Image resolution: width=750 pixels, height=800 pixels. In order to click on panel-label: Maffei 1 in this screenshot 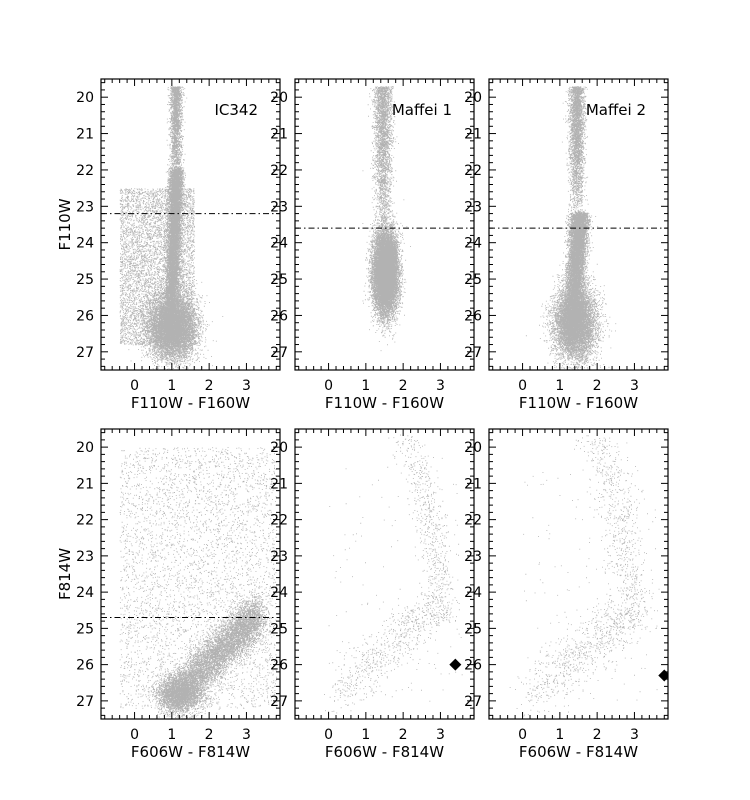, I will do `click(422, 110)`.